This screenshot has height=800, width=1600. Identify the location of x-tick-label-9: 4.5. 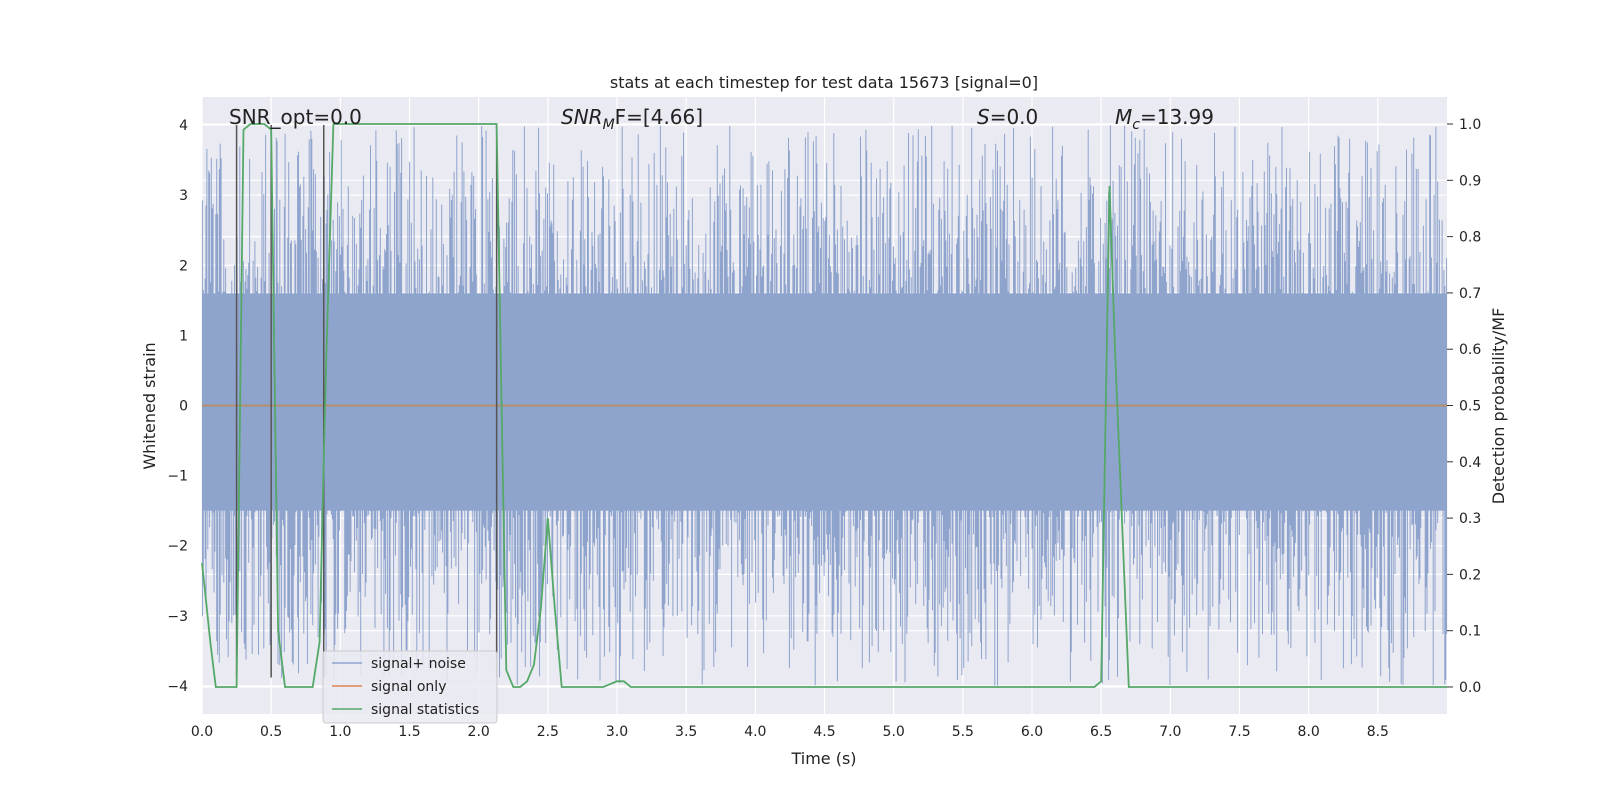
(824, 732).